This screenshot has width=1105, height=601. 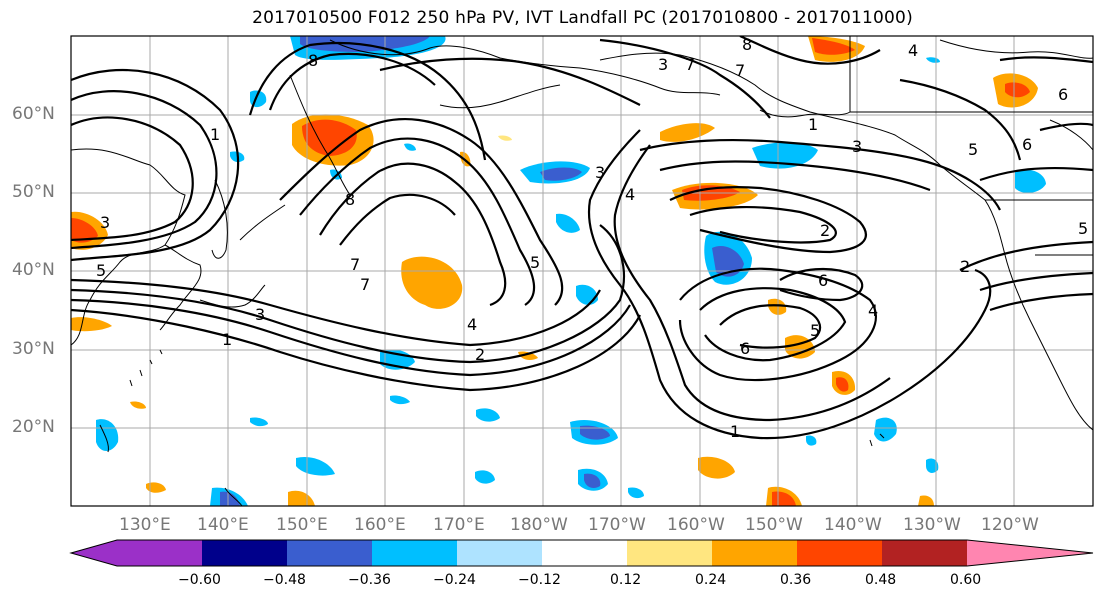 I want to click on lat-label: 40°N, so click(x=33, y=270).